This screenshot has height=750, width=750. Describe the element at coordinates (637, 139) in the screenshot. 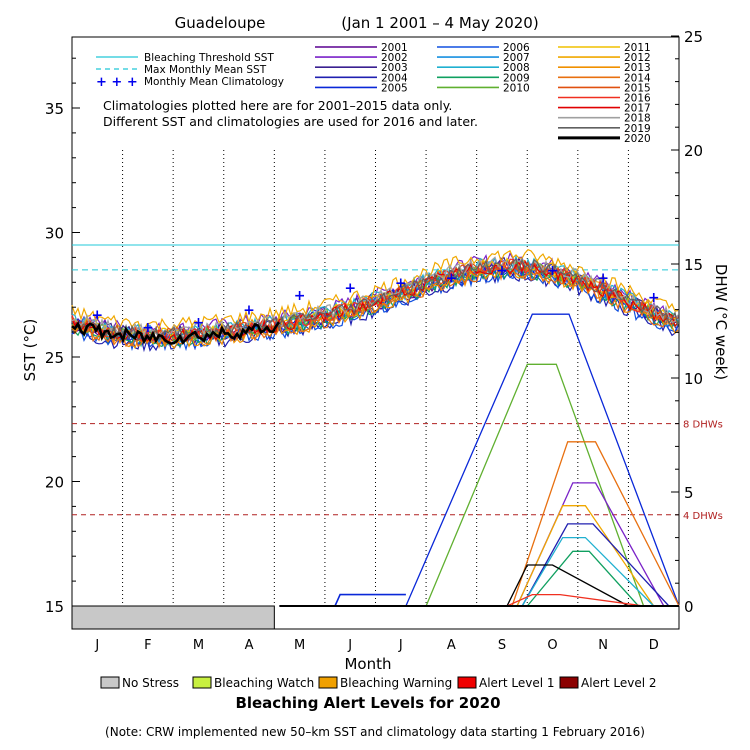

I see `year-legend-label: 2020` at that location.